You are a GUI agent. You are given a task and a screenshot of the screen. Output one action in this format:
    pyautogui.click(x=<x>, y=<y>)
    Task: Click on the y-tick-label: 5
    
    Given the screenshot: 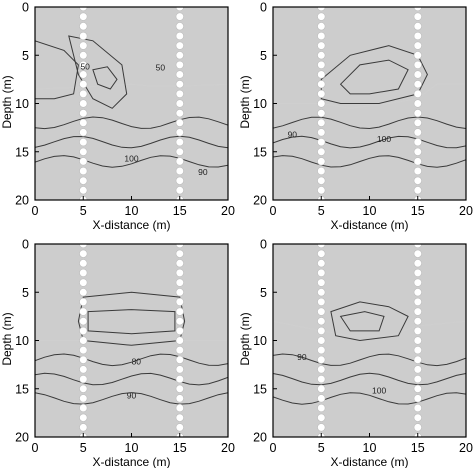 What is the action you would take?
    pyautogui.click(x=25, y=293)
    